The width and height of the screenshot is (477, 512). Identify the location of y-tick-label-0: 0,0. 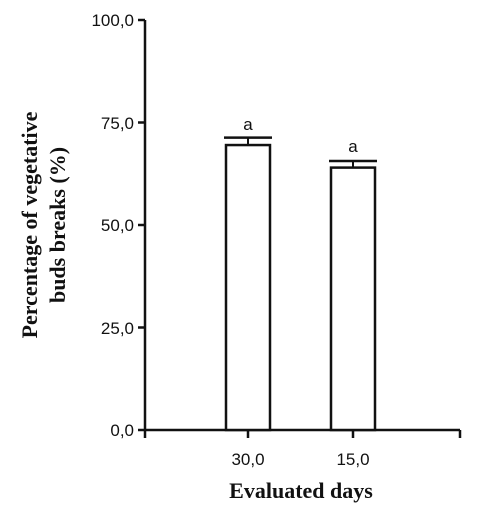
(122, 430).